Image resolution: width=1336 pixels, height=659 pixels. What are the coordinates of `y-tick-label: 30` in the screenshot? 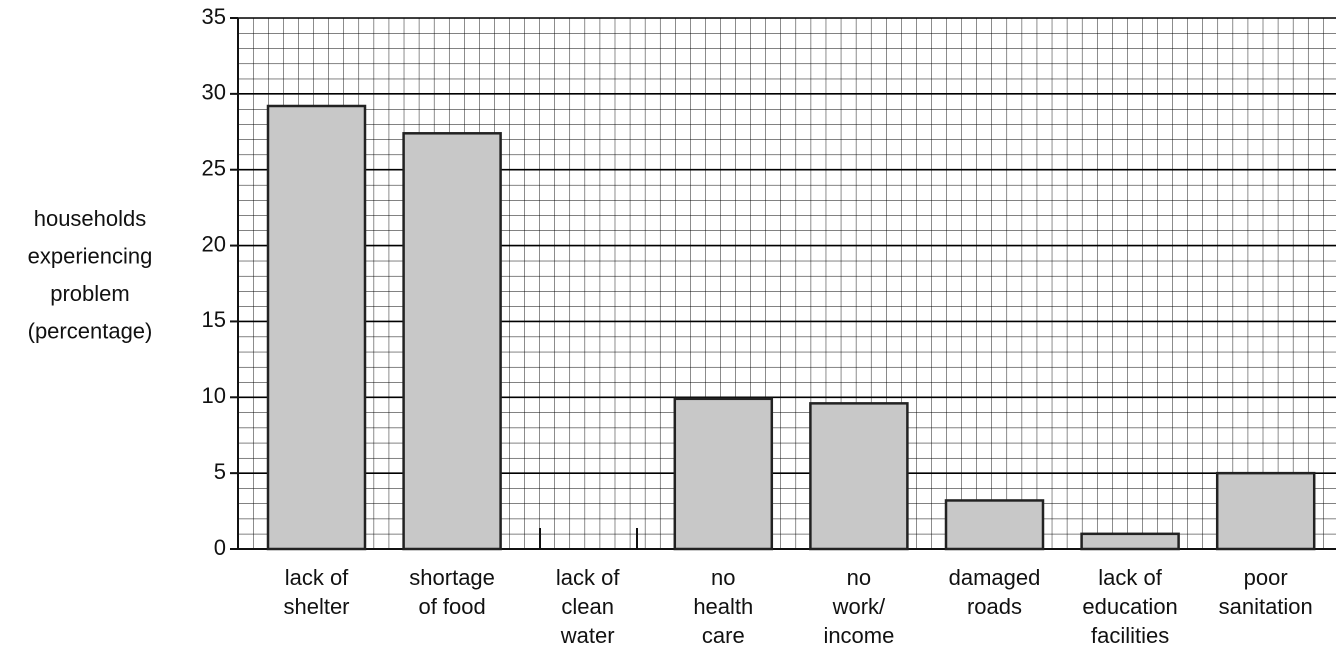 It's located at (214, 92).